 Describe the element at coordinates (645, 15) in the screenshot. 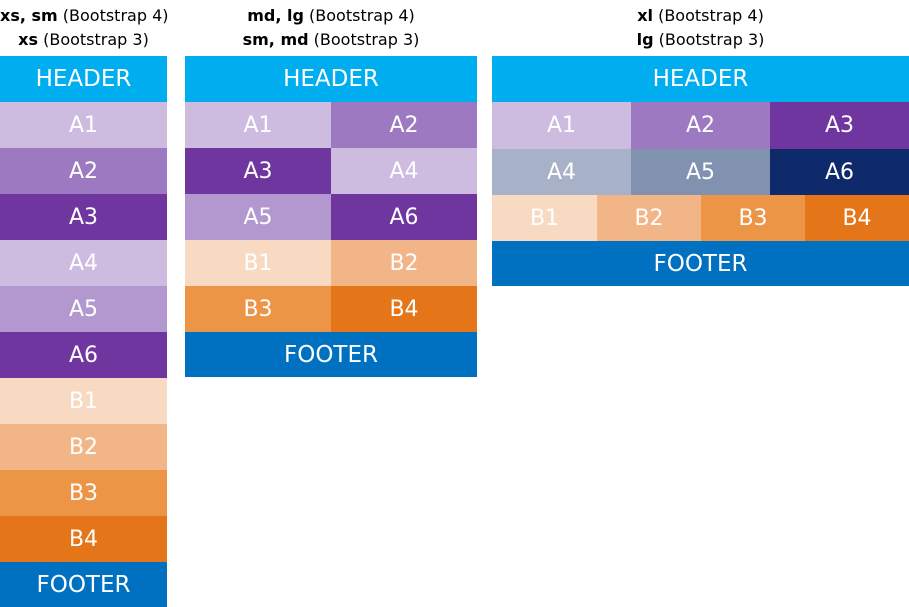

I see `caption-bold: xl` at that location.